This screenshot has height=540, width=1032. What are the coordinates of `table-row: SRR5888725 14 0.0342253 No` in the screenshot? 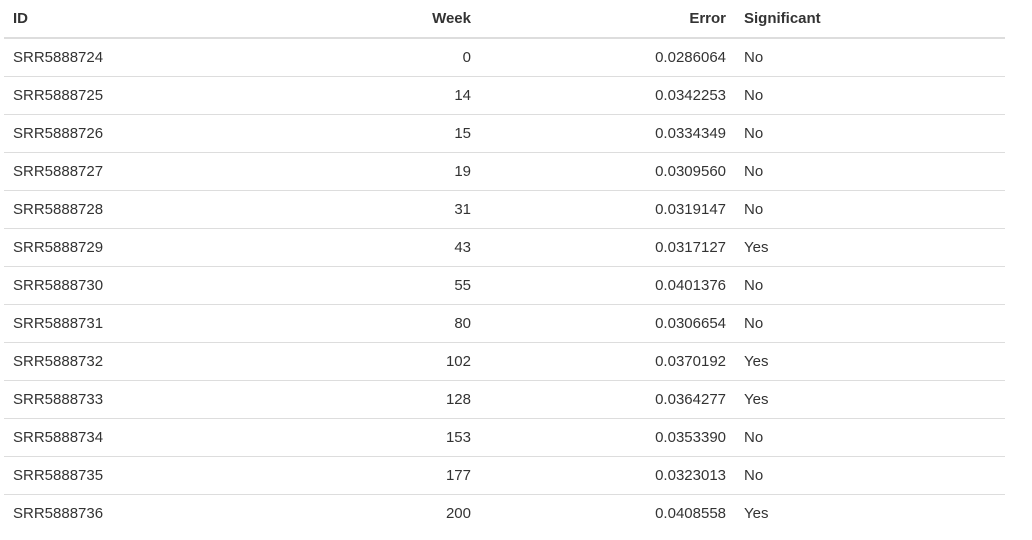 It's located at (504, 95).